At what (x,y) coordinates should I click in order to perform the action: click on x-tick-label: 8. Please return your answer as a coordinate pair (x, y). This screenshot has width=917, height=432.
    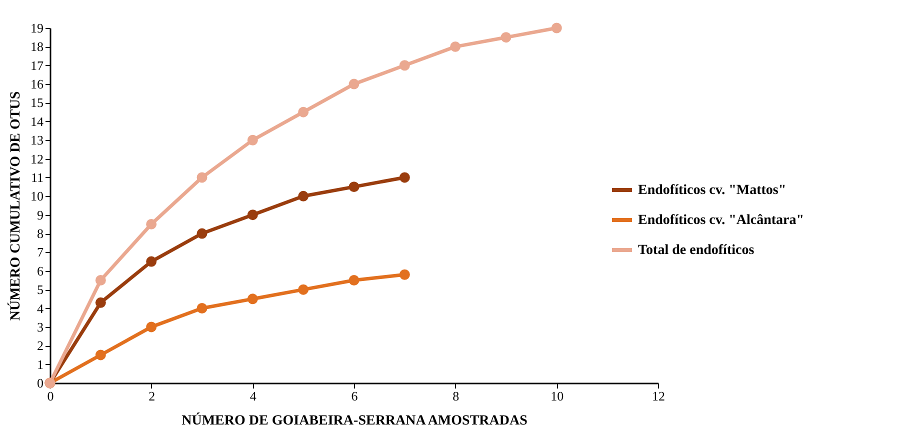
    Looking at the image, I should click on (456, 396).